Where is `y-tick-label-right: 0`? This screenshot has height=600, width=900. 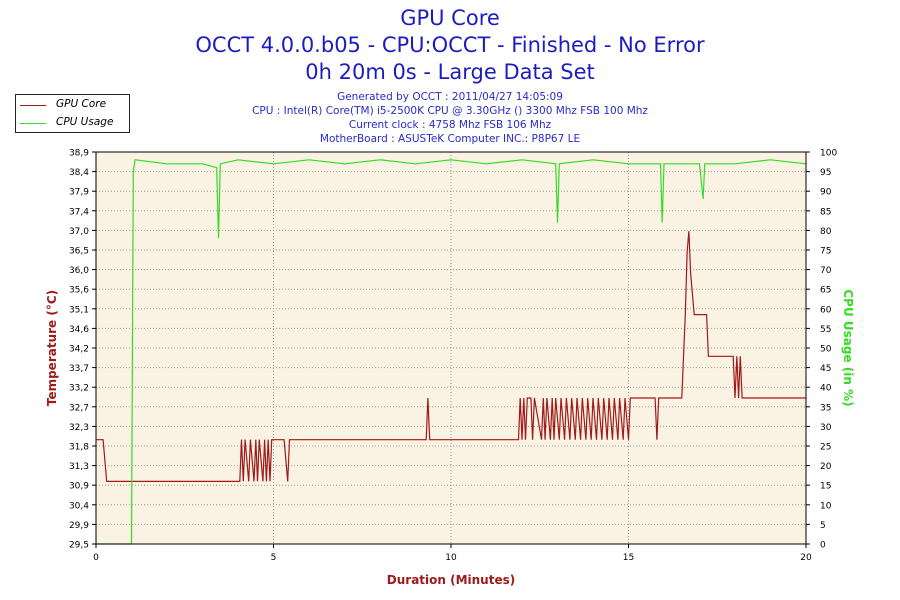
y-tick-label-right: 0 is located at coordinates (823, 546).